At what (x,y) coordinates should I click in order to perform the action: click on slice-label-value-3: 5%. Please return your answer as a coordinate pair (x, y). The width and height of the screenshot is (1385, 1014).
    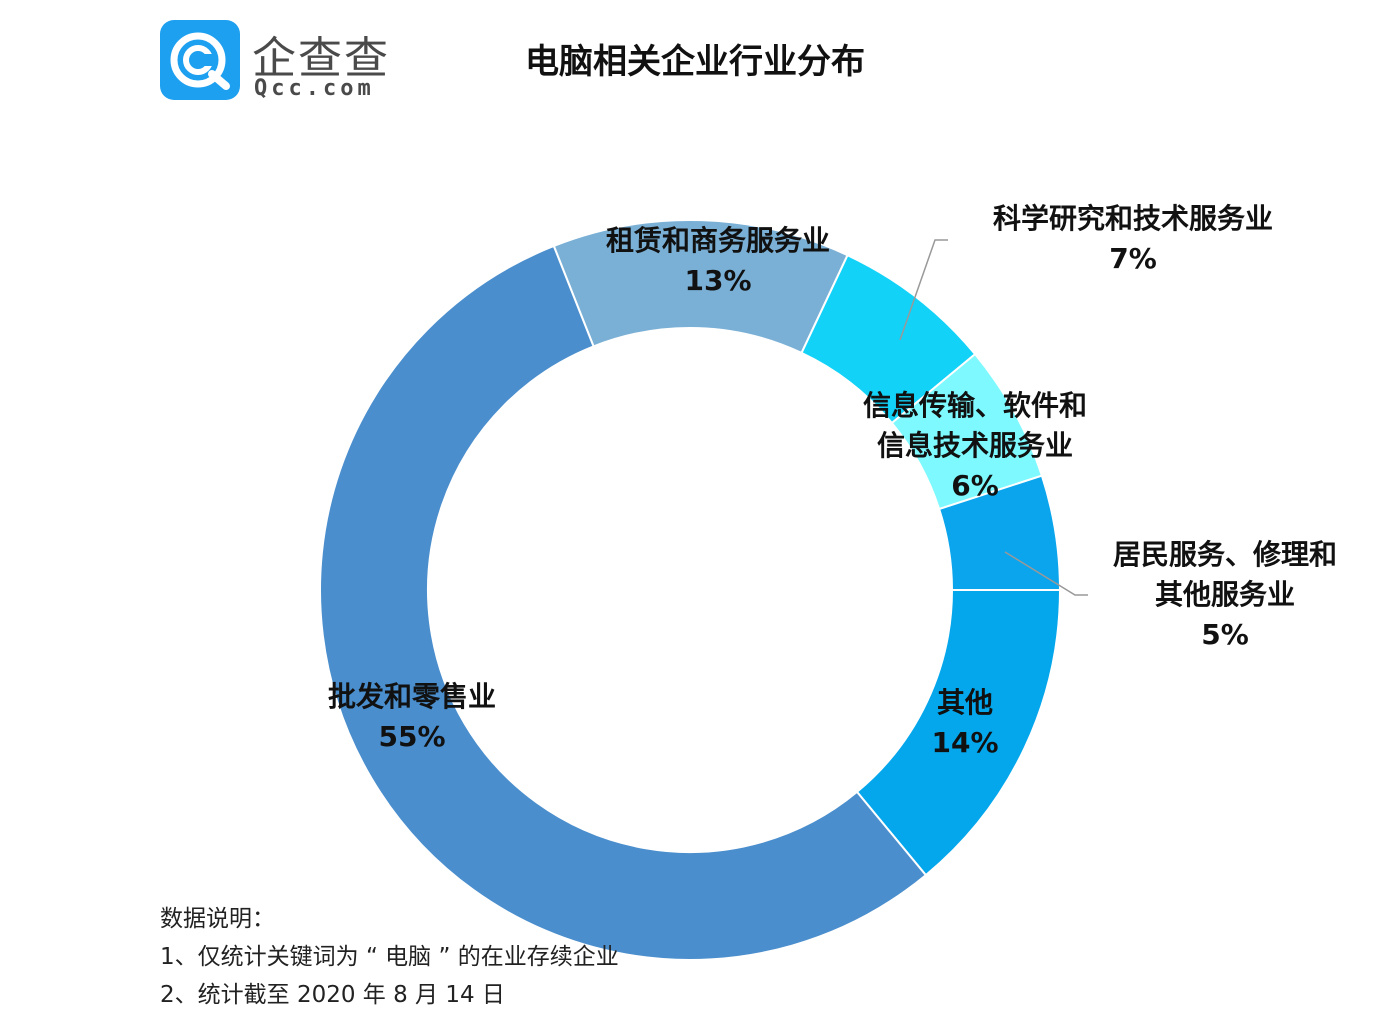
    Looking at the image, I should click on (1225, 634).